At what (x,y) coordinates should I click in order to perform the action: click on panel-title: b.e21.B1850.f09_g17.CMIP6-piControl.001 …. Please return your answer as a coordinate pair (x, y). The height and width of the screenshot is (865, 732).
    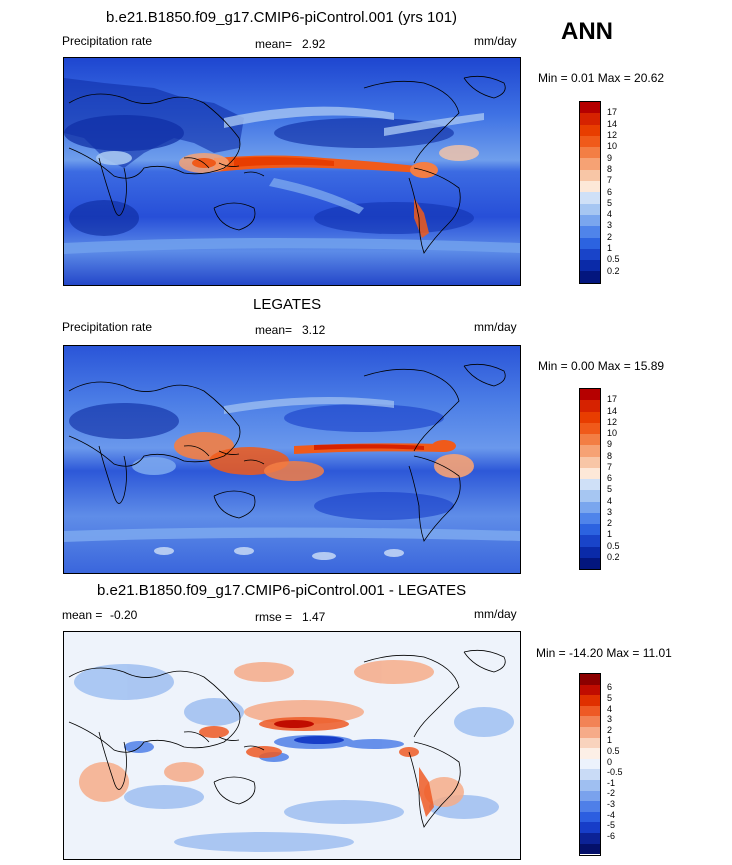
    Looking at the image, I should click on (282, 590).